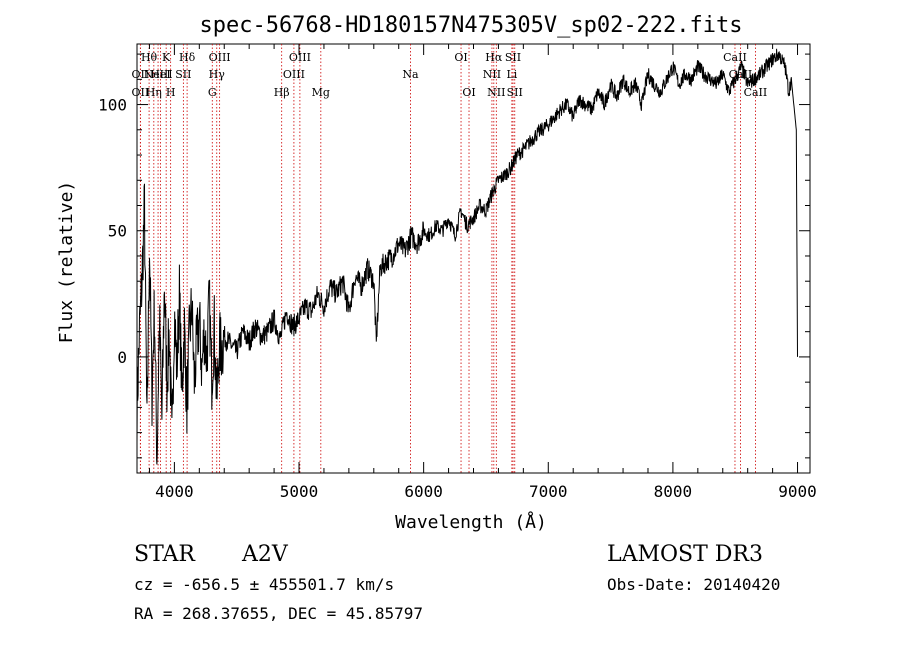 The height and width of the screenshot is (649, 900). What do you see at coordinates (471, 522) in the screenshot?
I see `x-axis-label: Wavelength (Å)` at bounding box center [471, 522].